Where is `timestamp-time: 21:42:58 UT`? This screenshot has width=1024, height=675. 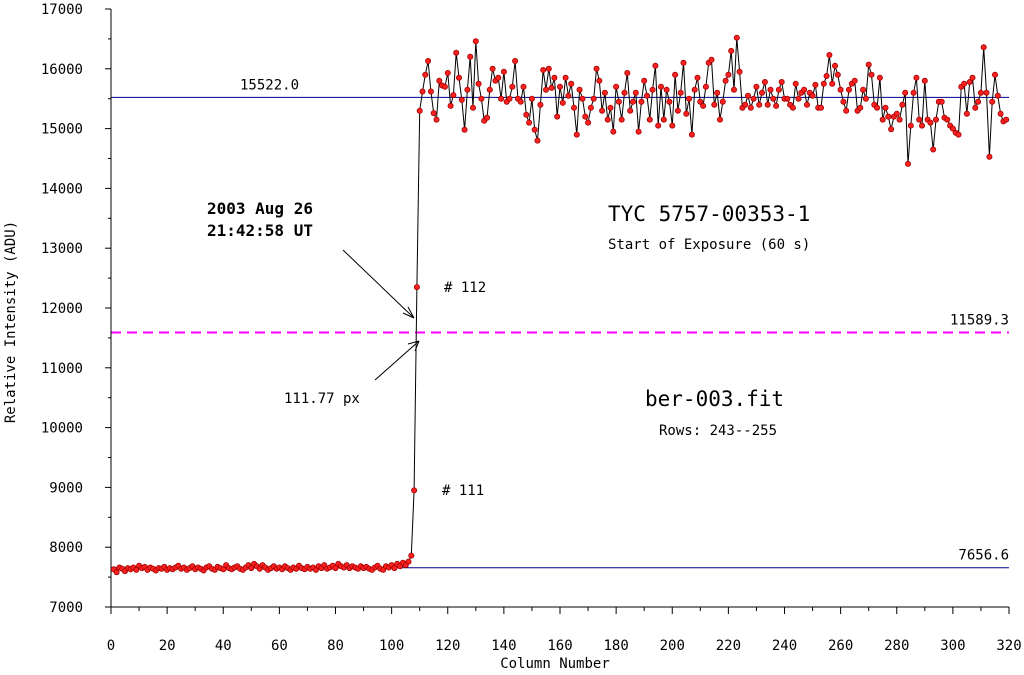
timestamp-time: 21:42:58 UT is located at coordinates (260, 230).